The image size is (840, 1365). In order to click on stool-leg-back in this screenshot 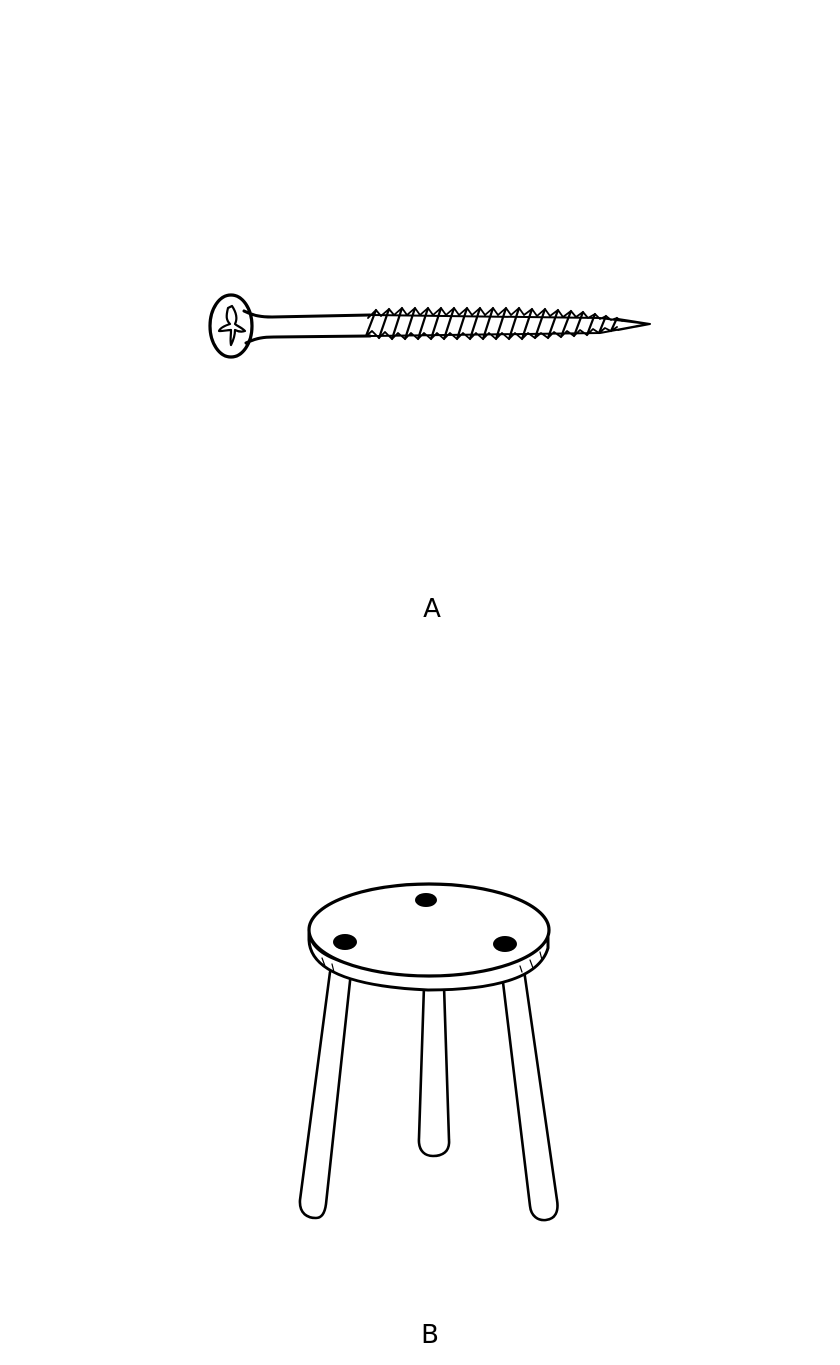, I will do `click(434, 1071)`.